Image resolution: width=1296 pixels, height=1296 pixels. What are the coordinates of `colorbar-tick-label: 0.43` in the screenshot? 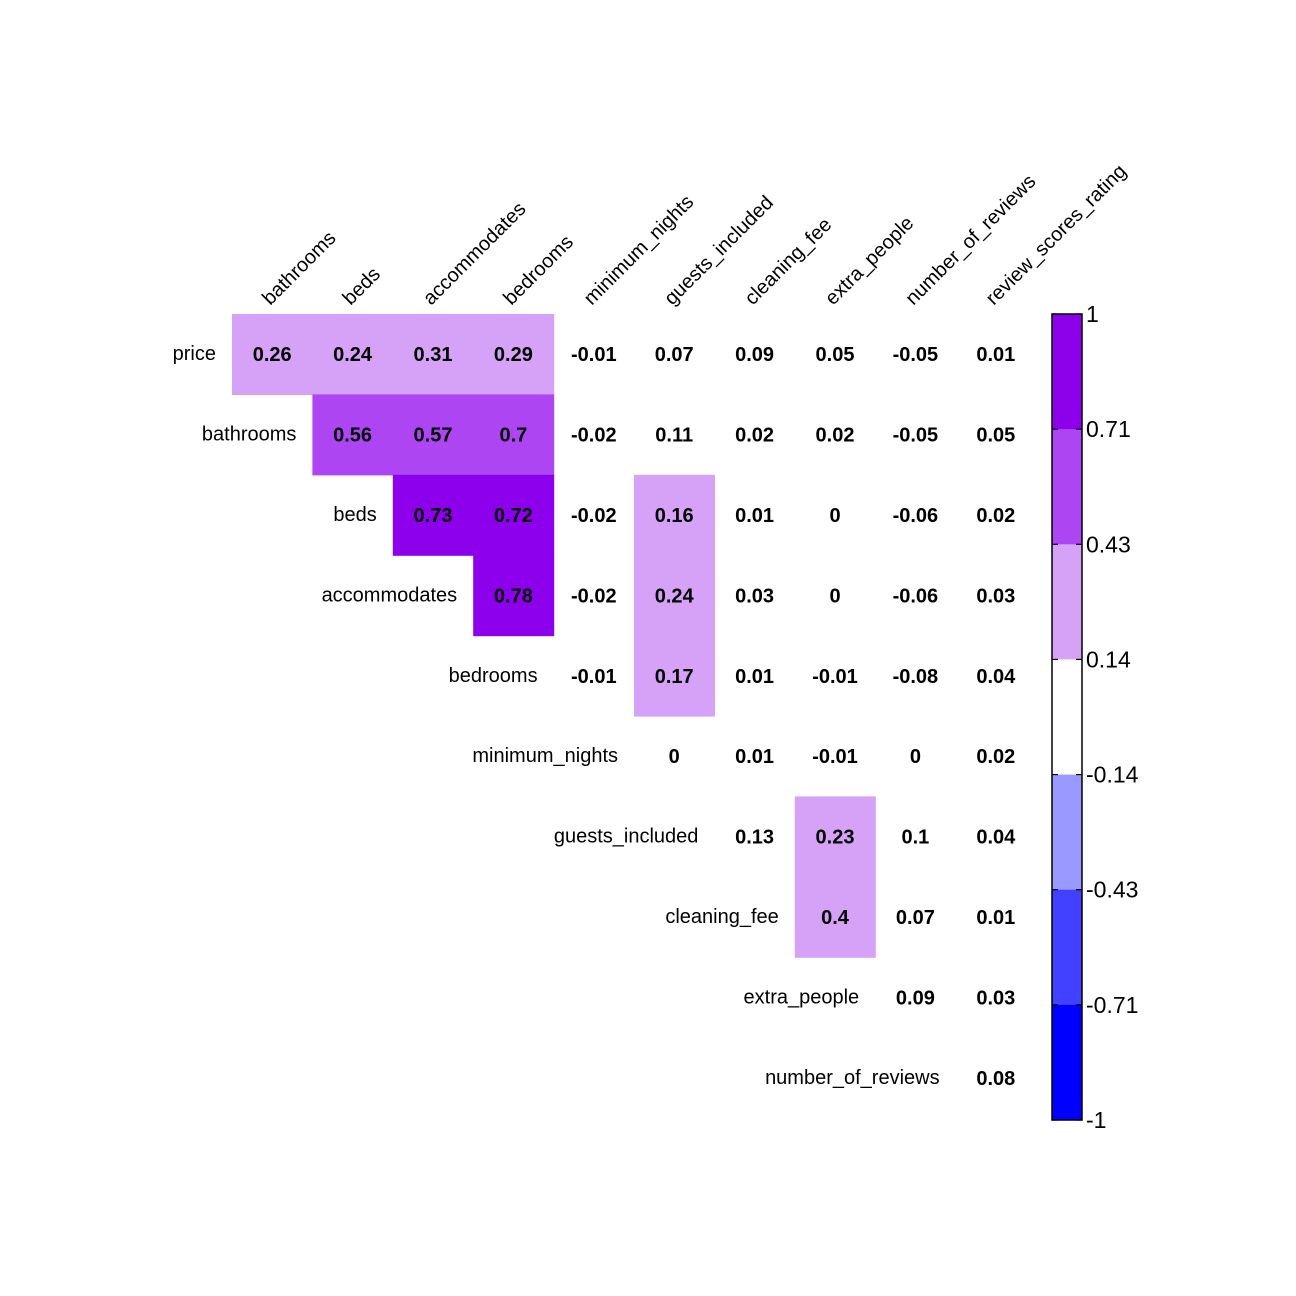 It's located at (1108, 544).